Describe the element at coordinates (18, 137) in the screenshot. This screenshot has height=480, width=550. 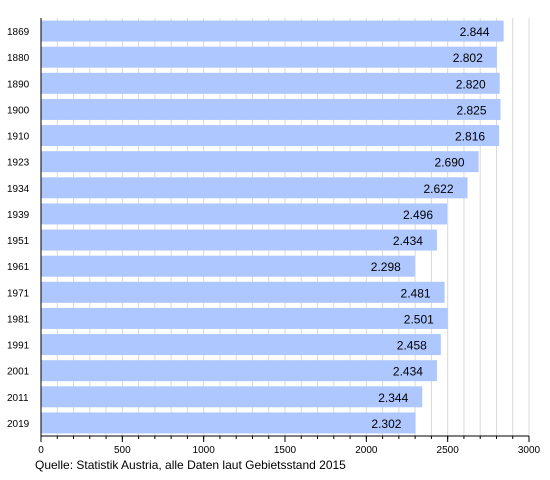
I see `category-label: 1910` at that location.